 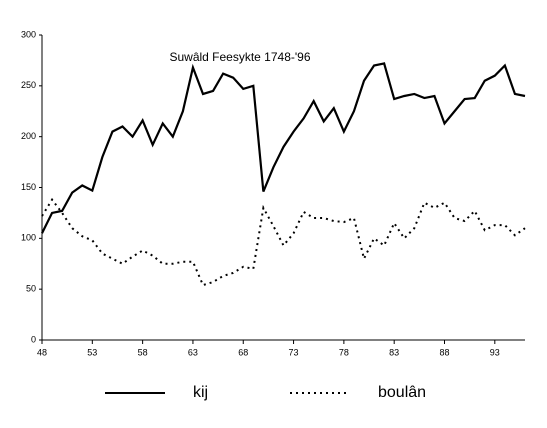 I want to click on y-tick-label: 300, so click(x=28, y=34).